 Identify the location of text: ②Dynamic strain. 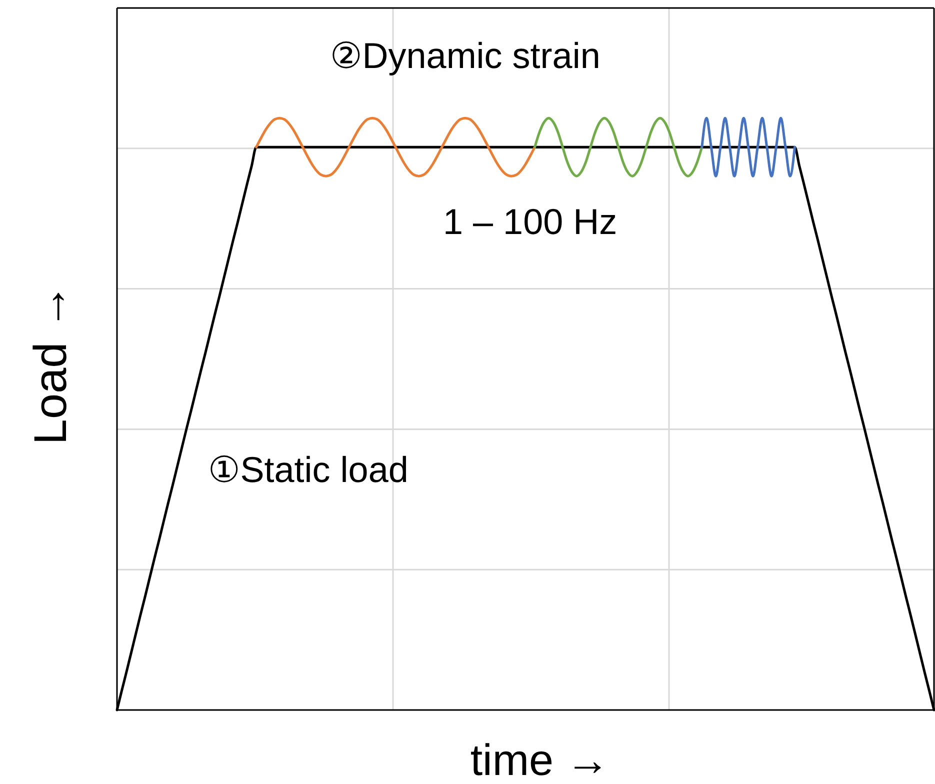
(465, 55).